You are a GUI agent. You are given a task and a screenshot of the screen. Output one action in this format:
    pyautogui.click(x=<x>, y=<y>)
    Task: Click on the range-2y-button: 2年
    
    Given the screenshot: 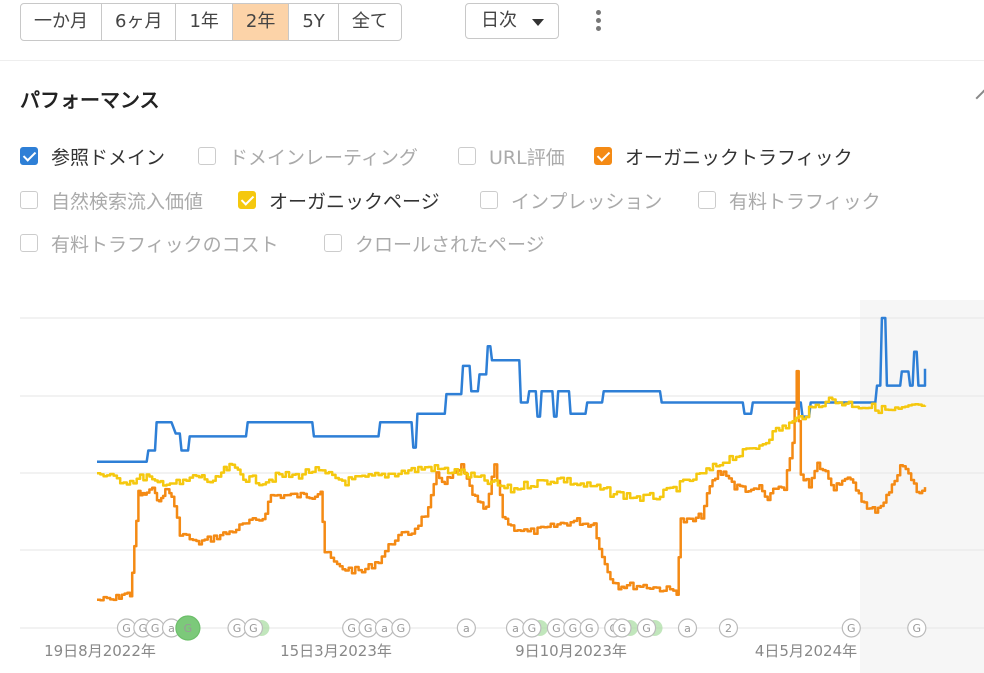 What is the action you would take?
    pyautogui.click(x=261, y=22)
    